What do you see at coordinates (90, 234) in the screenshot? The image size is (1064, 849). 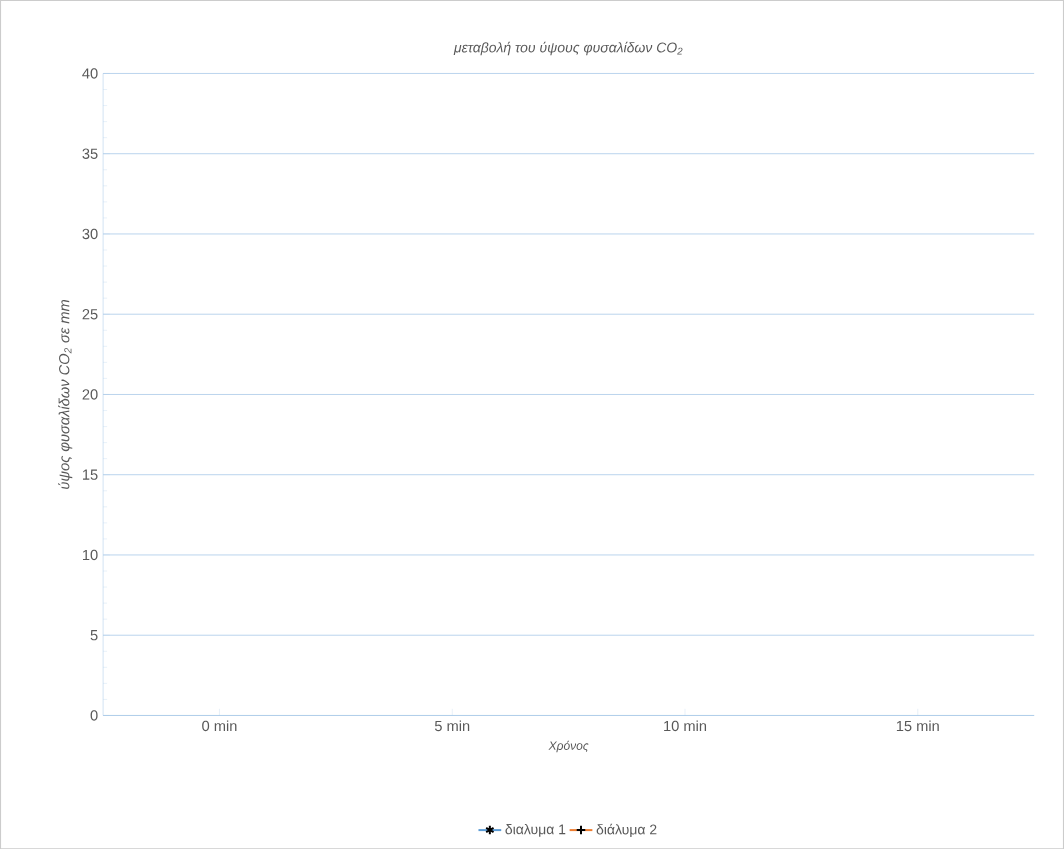 I see `y-tick-label: 30` at bounding box center [90, 234].